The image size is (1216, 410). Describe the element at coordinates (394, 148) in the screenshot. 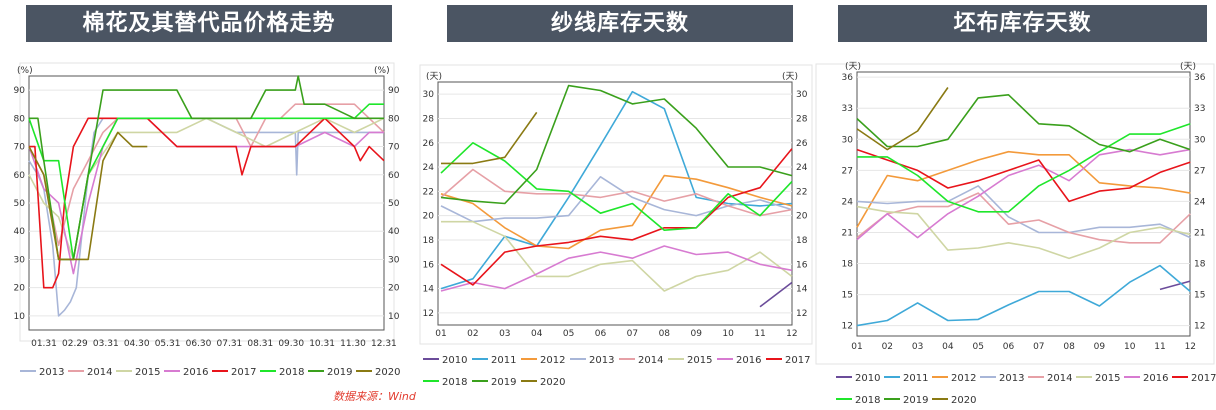

I see `chart-1-ytick-right: 70` at that location.